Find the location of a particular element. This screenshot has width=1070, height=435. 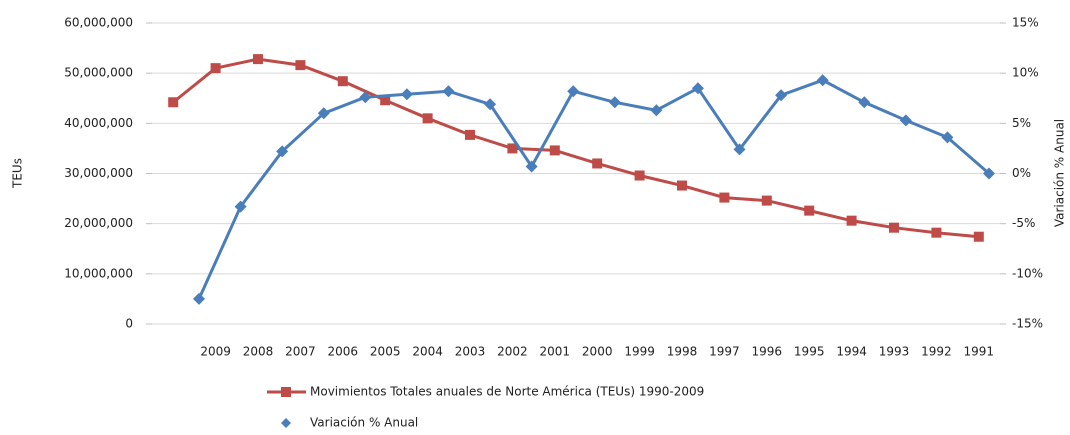

y2-tick-label: 0% is located at coordinates (1021, 173).